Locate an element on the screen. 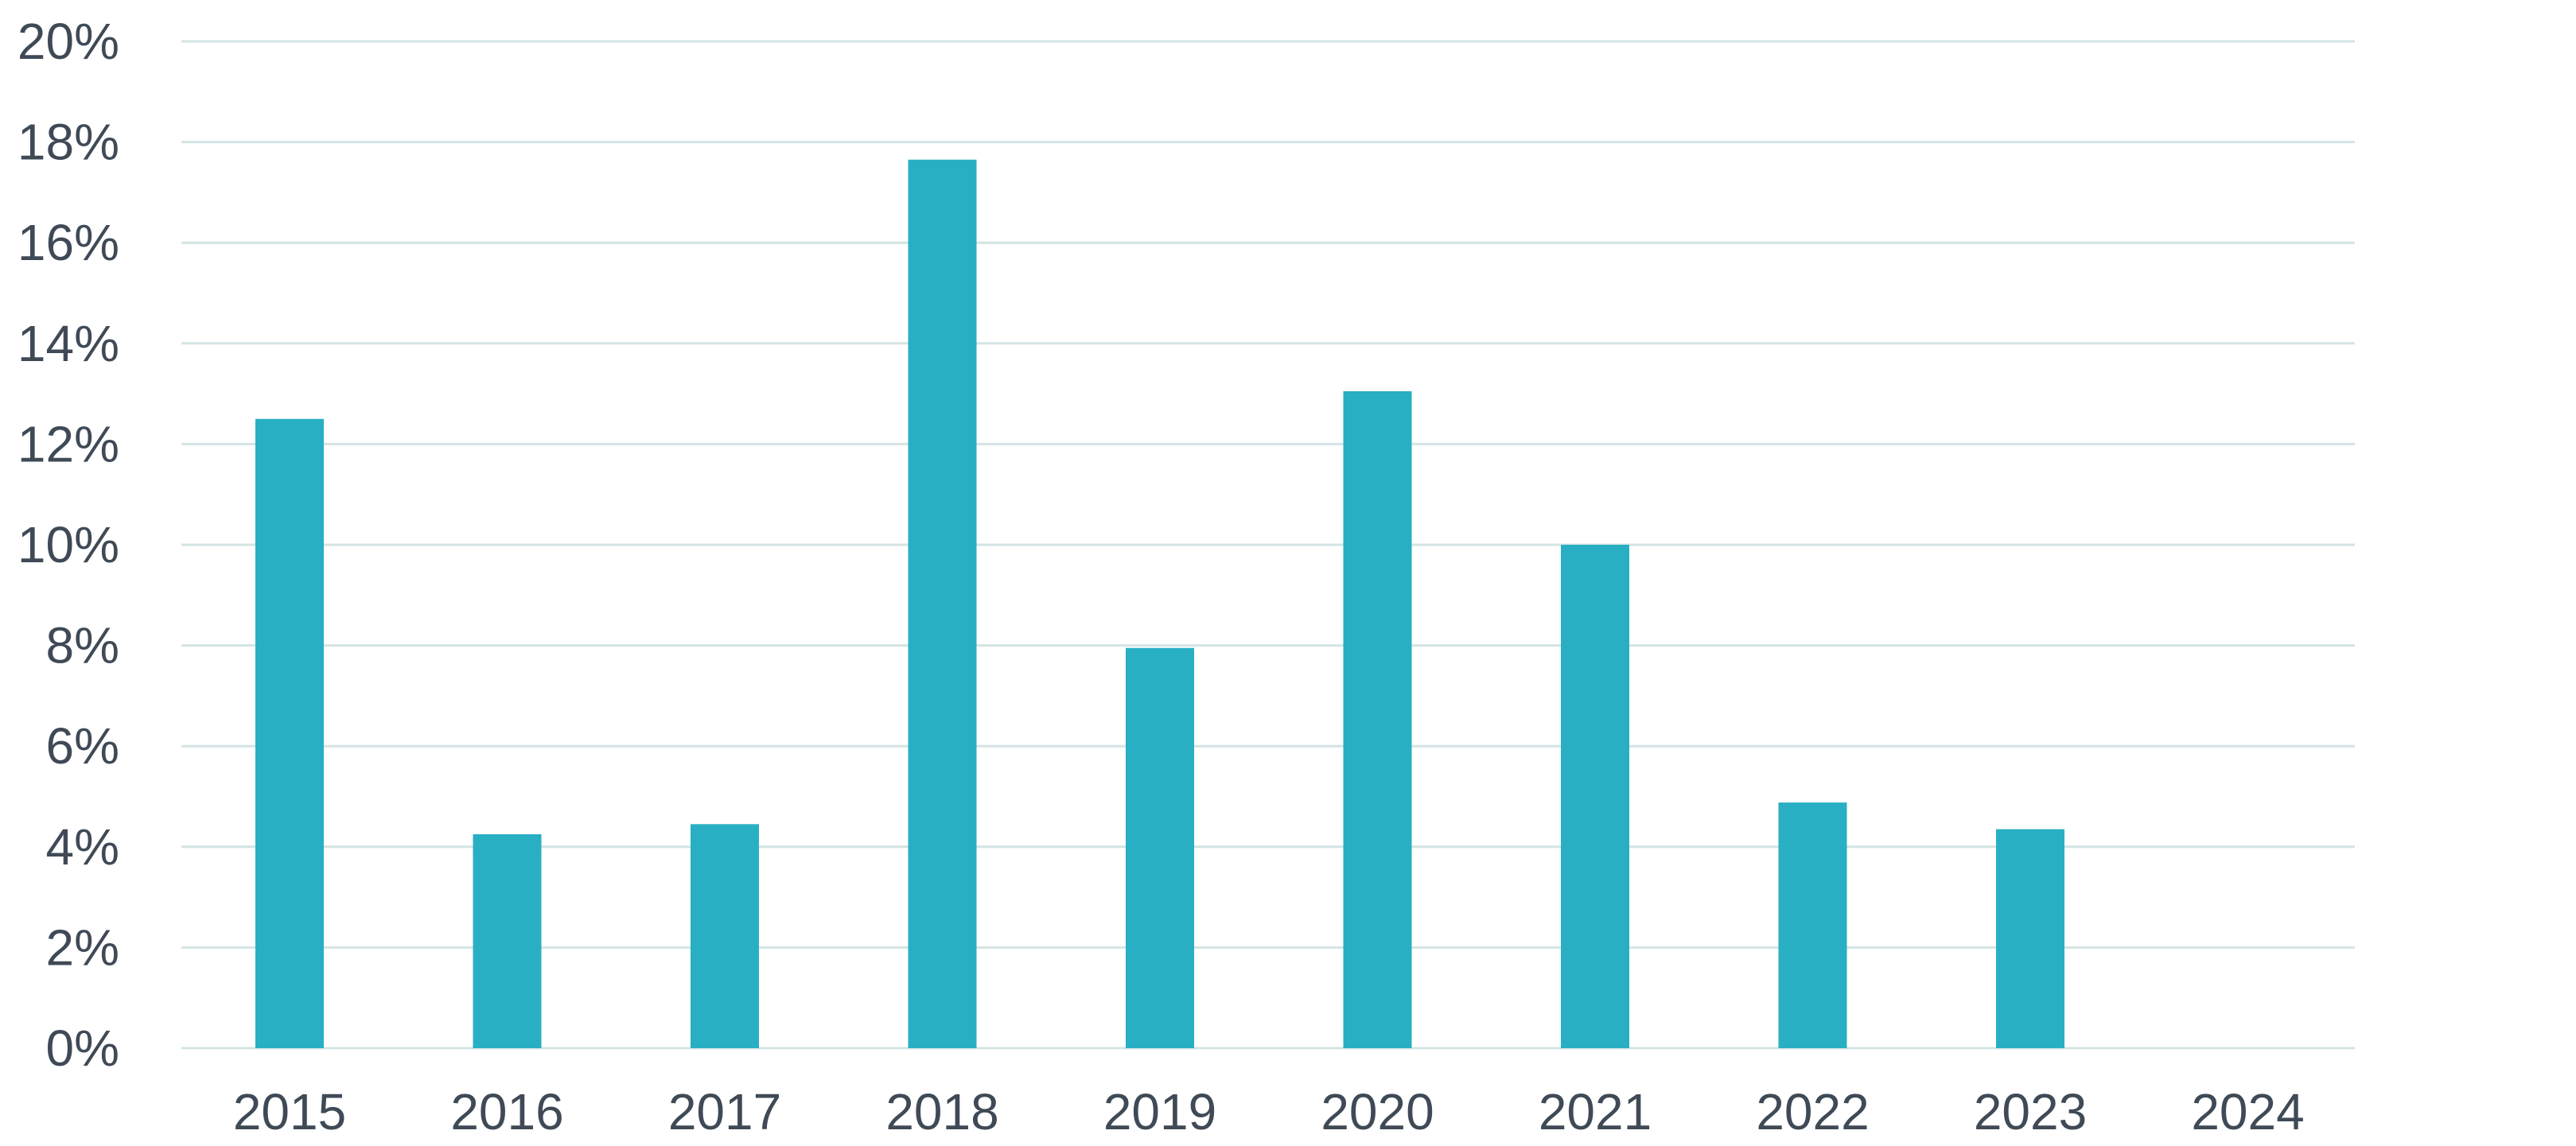 This screenshot has width=2576, height=1146. x-tick-label-2023: 2023 is located at coordinates (2031, 1112).